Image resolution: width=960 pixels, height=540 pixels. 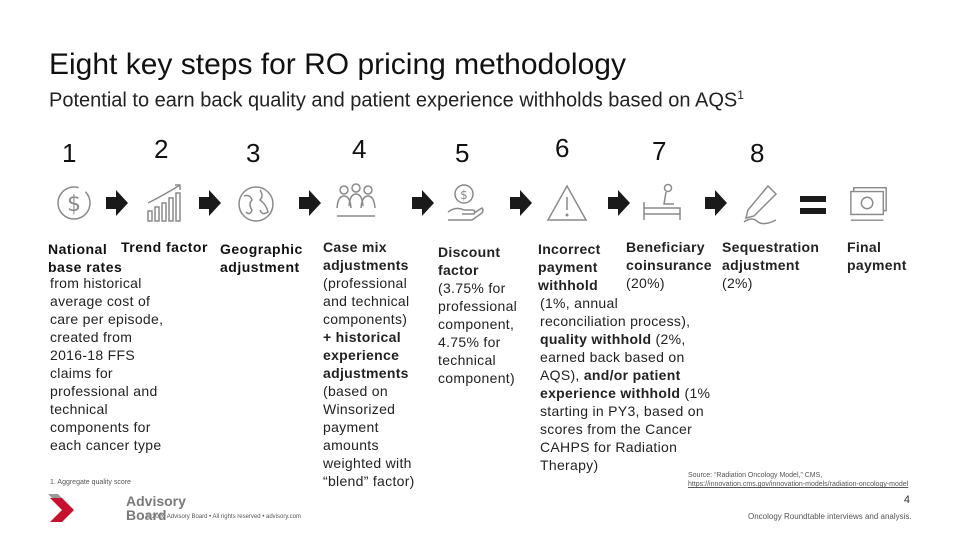 What do you see at coordinates (351, 445) in the screenshot?
I see `text-line: amounts` at bounding box center [351, 445].